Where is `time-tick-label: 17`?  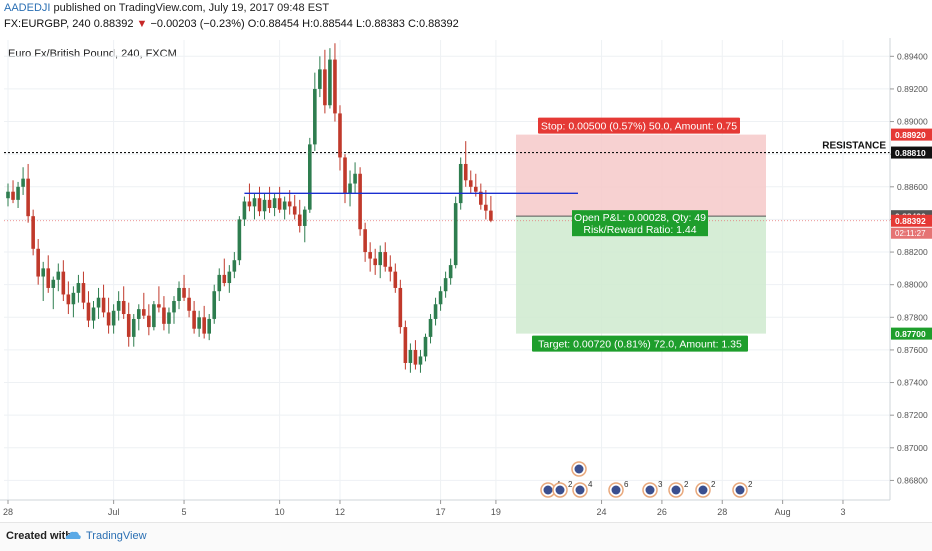
time-tick-label: 17 is located at coordinates (441, 512).